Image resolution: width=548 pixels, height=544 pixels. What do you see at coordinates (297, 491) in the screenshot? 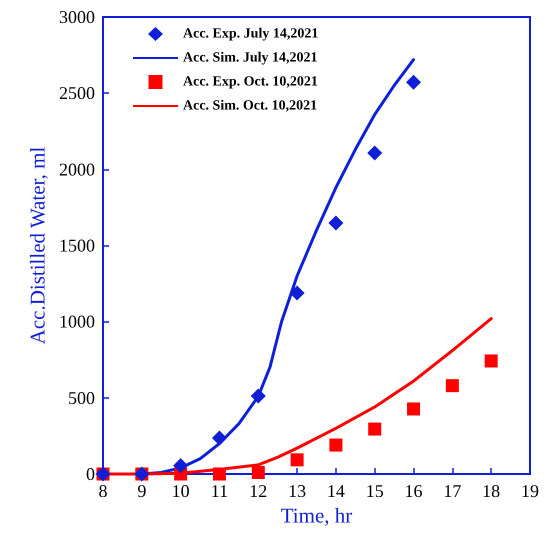
I see `x-tick-label: 13` at bounding box center [297, 491].